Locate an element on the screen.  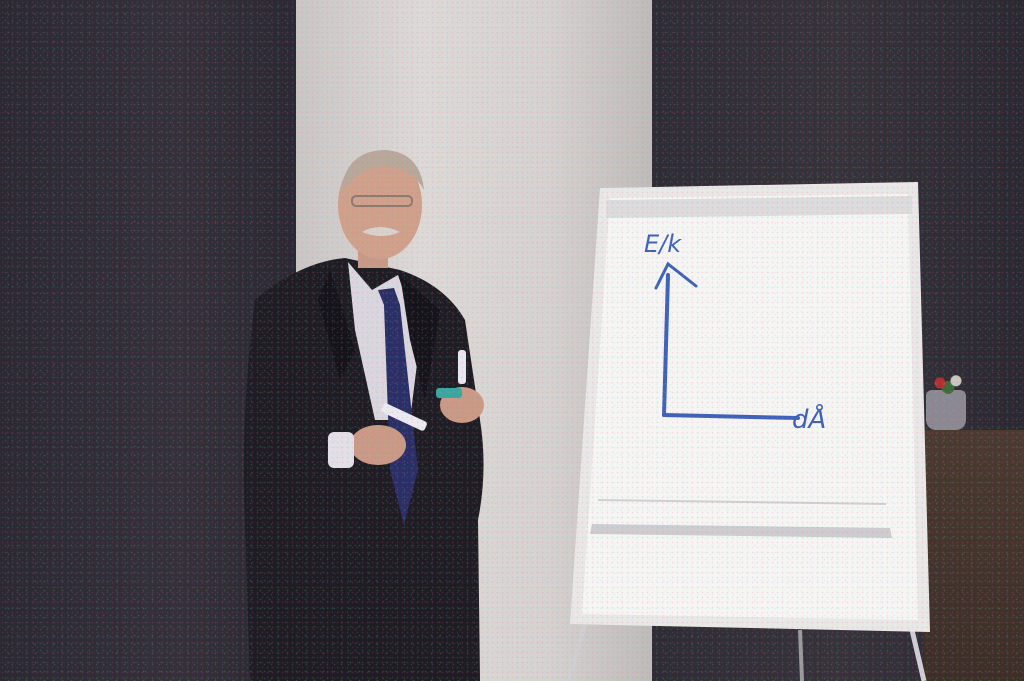
x-axis-line is located at coordinates (731, 416).